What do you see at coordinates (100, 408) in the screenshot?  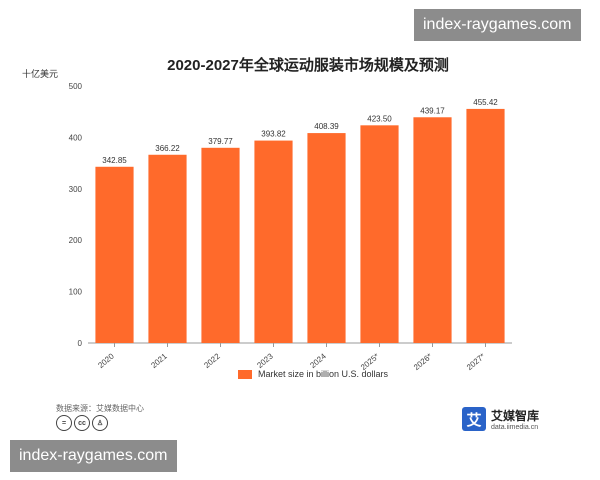 I see `source-label: 数据来源：艾媒数据中心` at bounding box center [100, 408].